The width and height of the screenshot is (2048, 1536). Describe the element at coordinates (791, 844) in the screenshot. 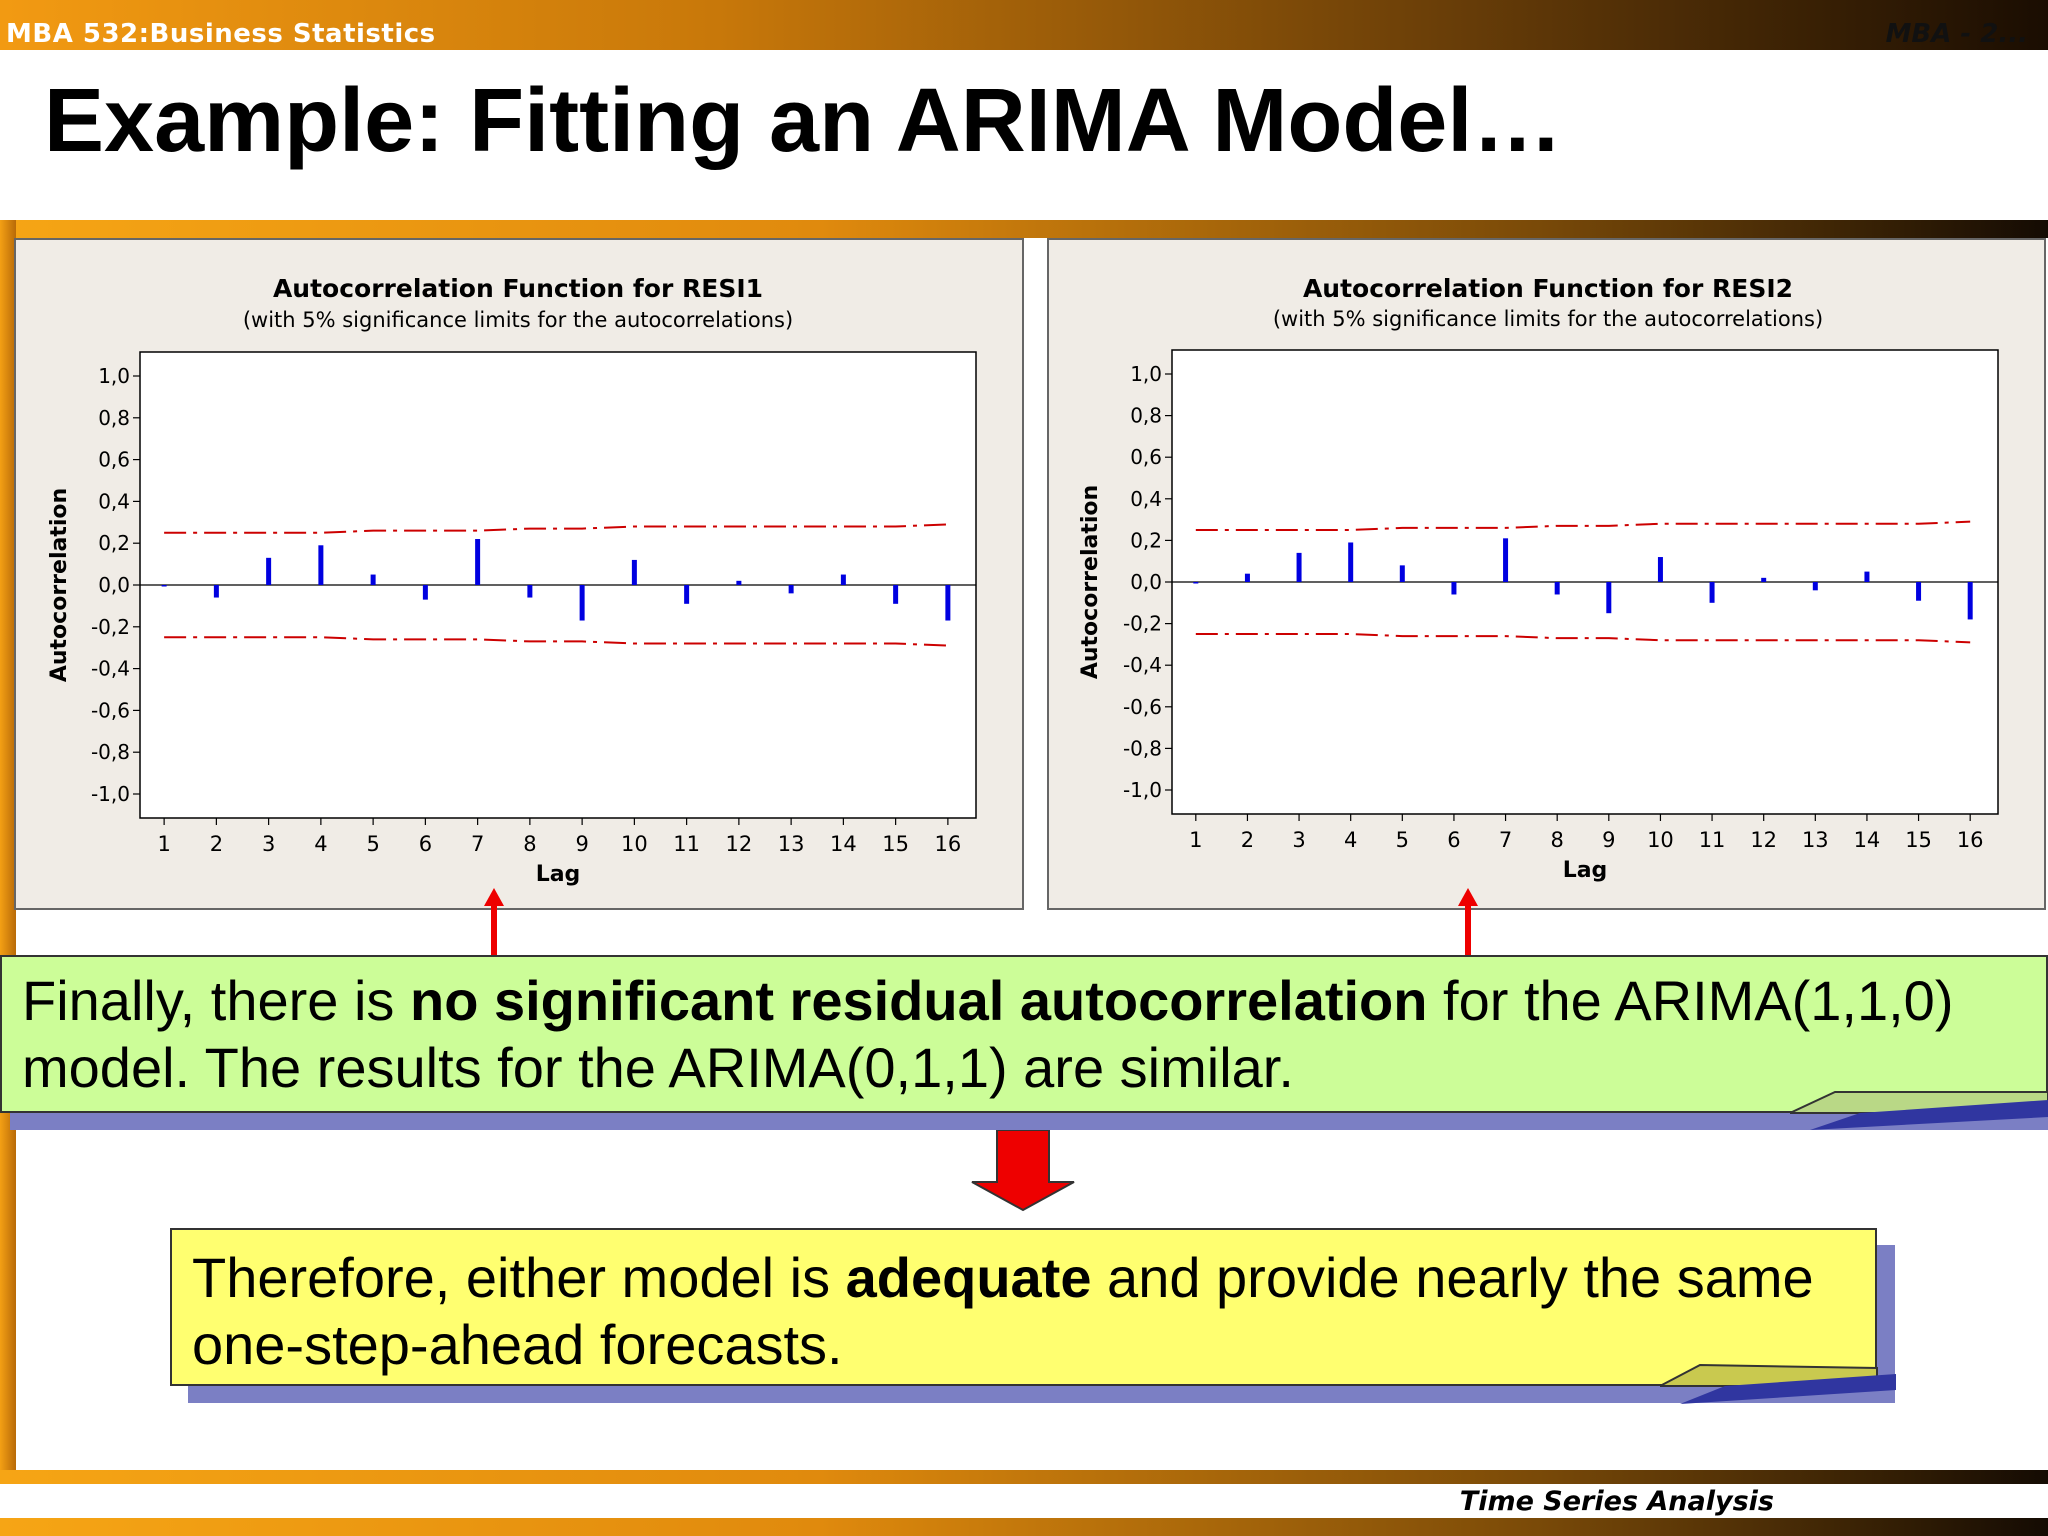

I see `chart1-xtick-label: 13` at that location.